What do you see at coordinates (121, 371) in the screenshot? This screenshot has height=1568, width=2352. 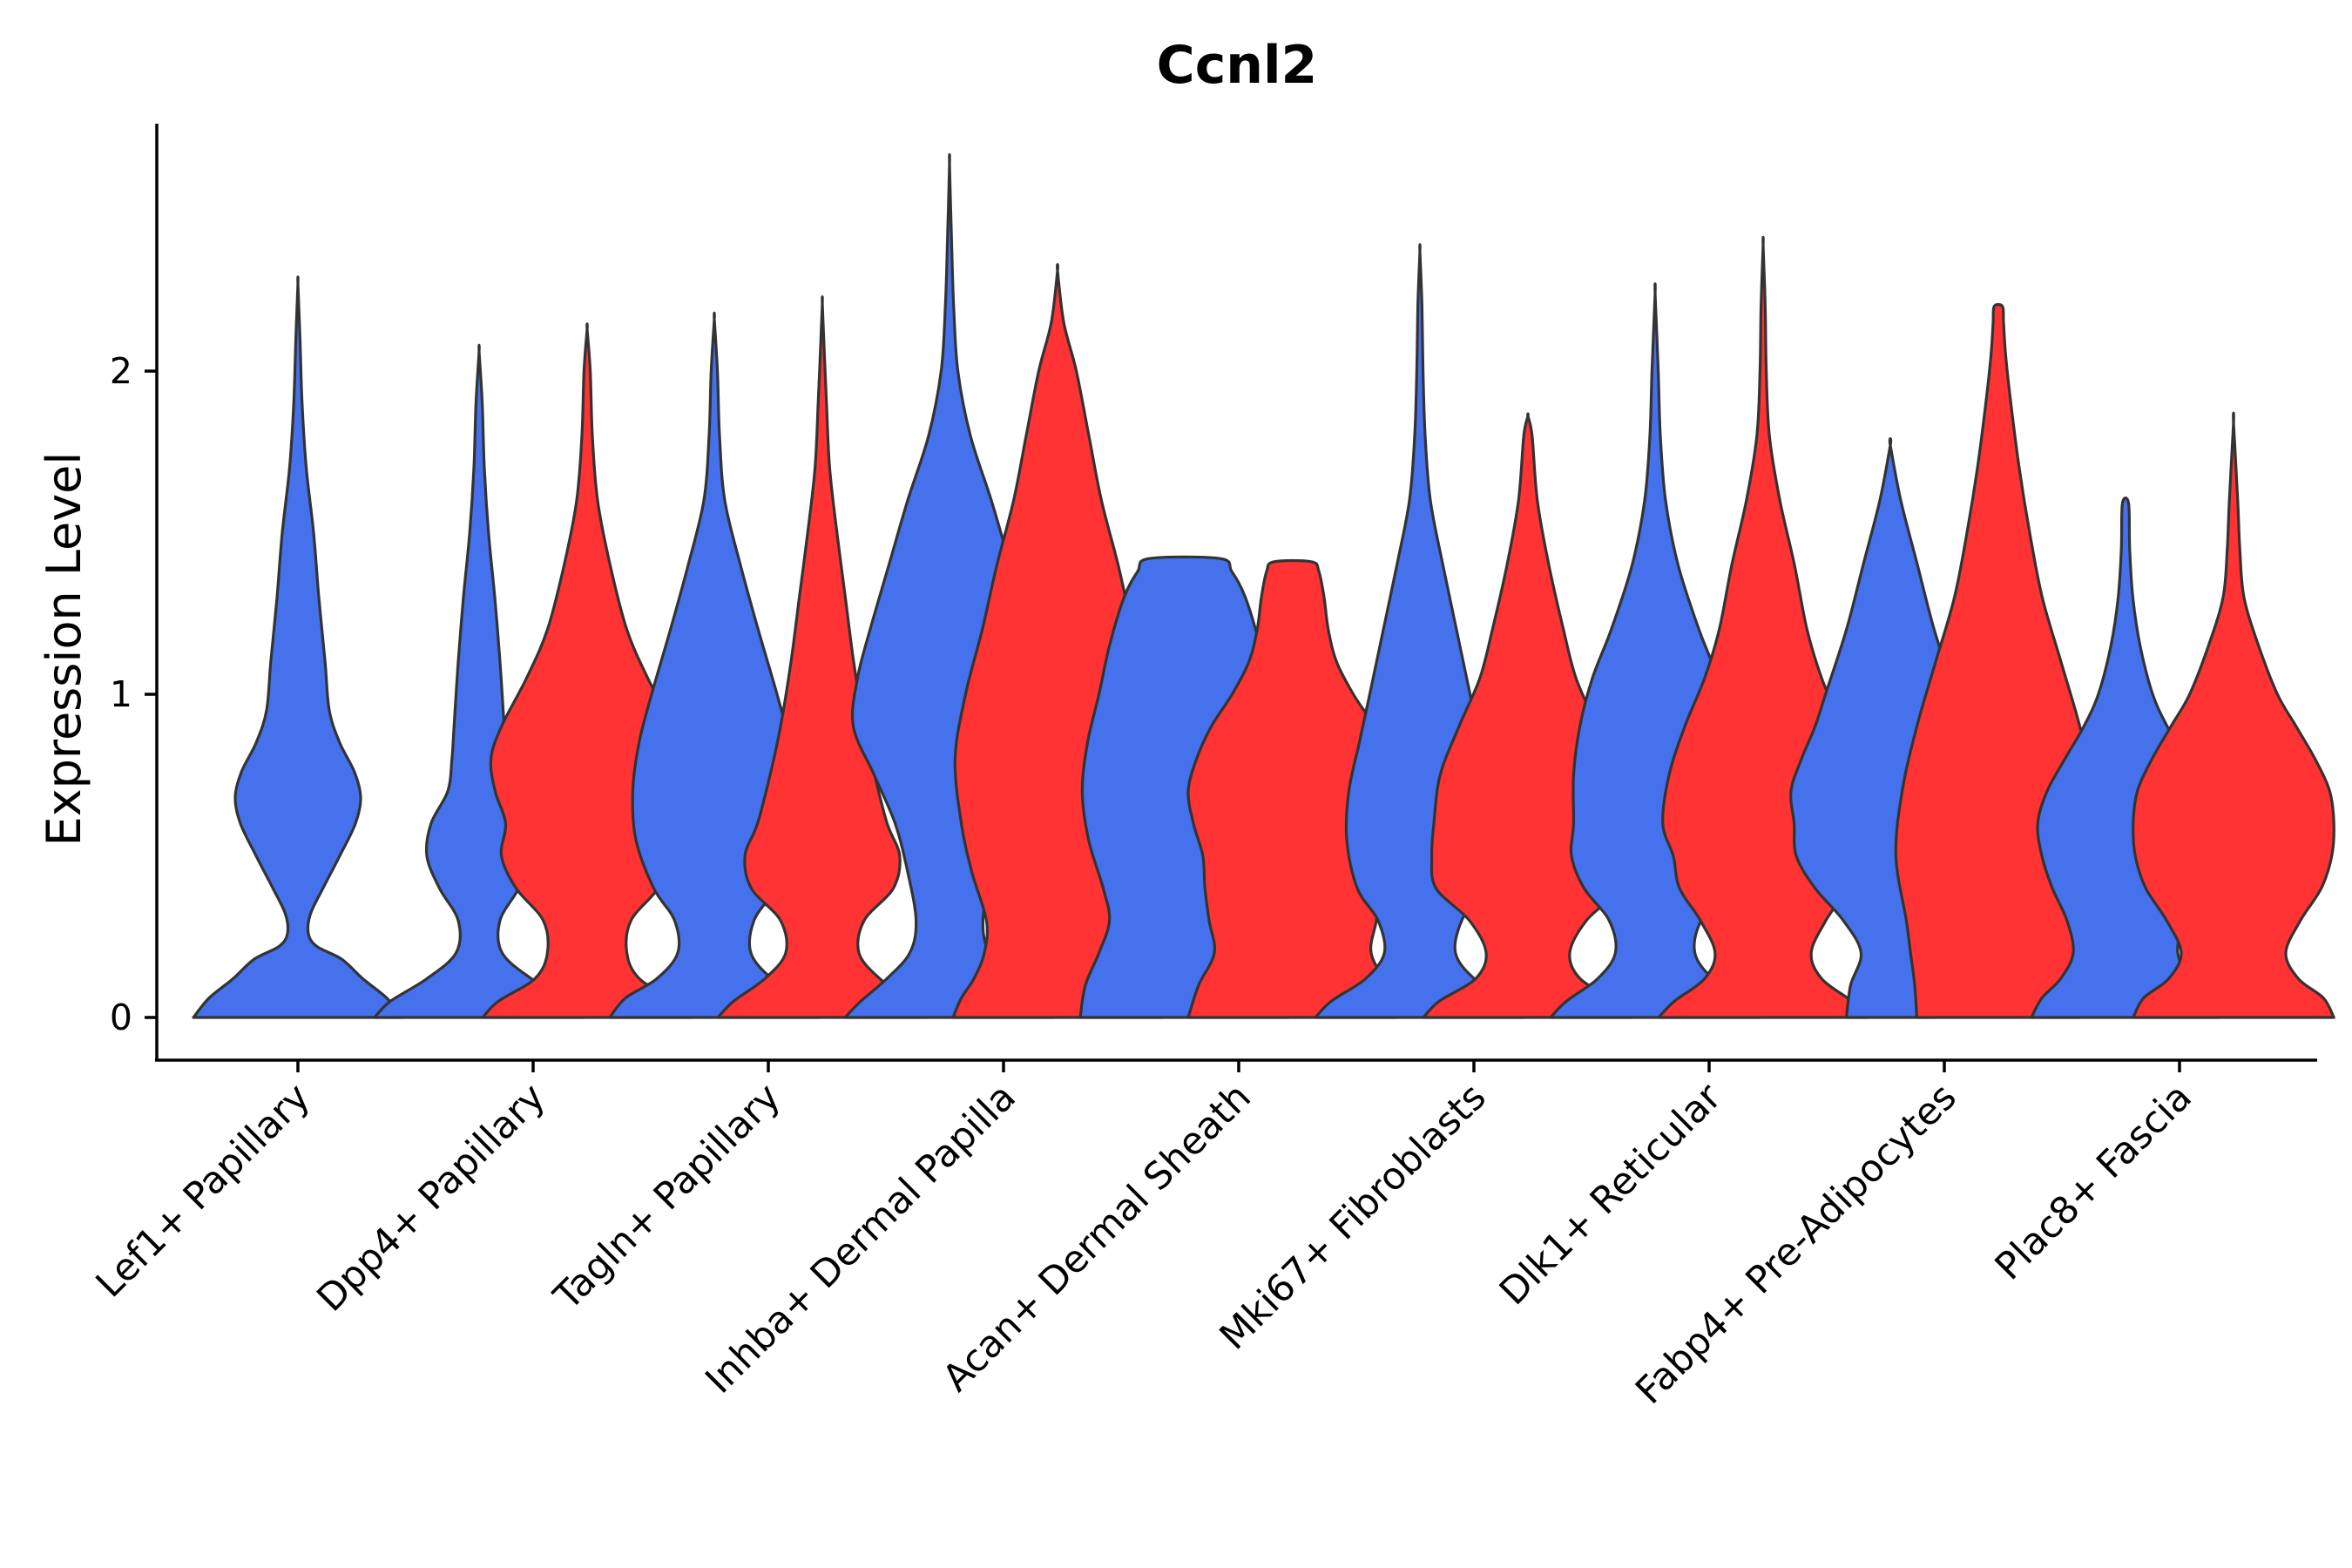 I see `y-tick-label: 2` at bounding box center [121, 371].